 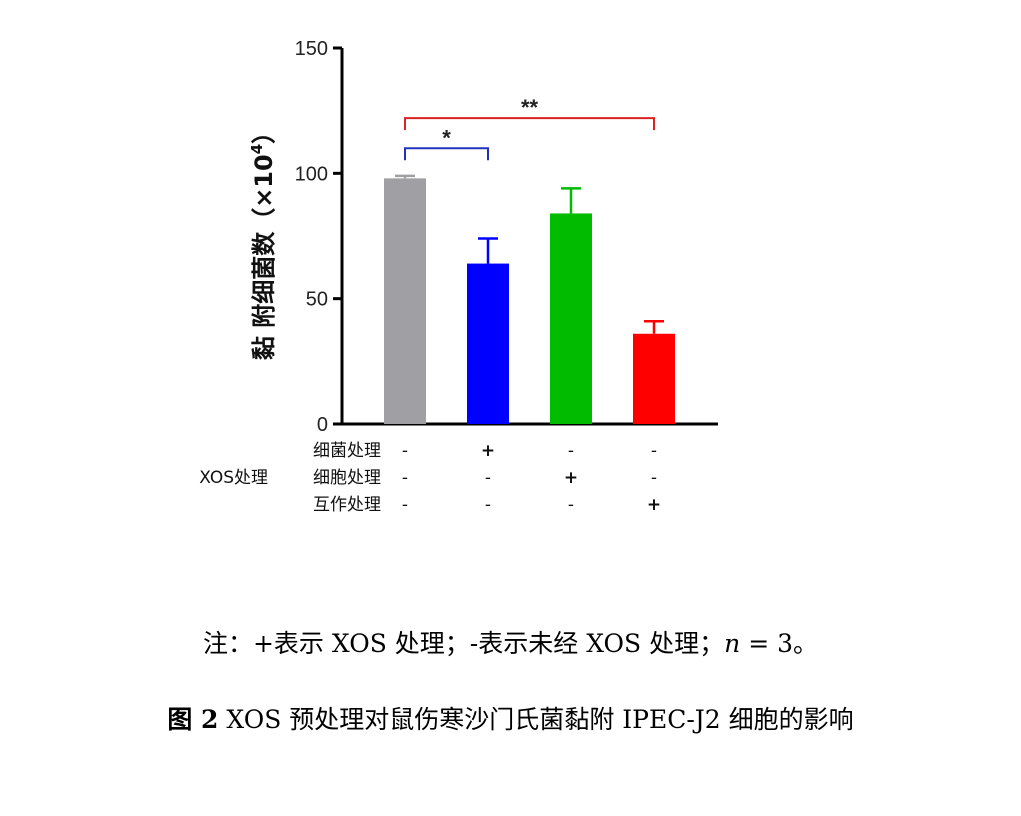 I want to click on significance-label: **, so click(x=530, y=107).